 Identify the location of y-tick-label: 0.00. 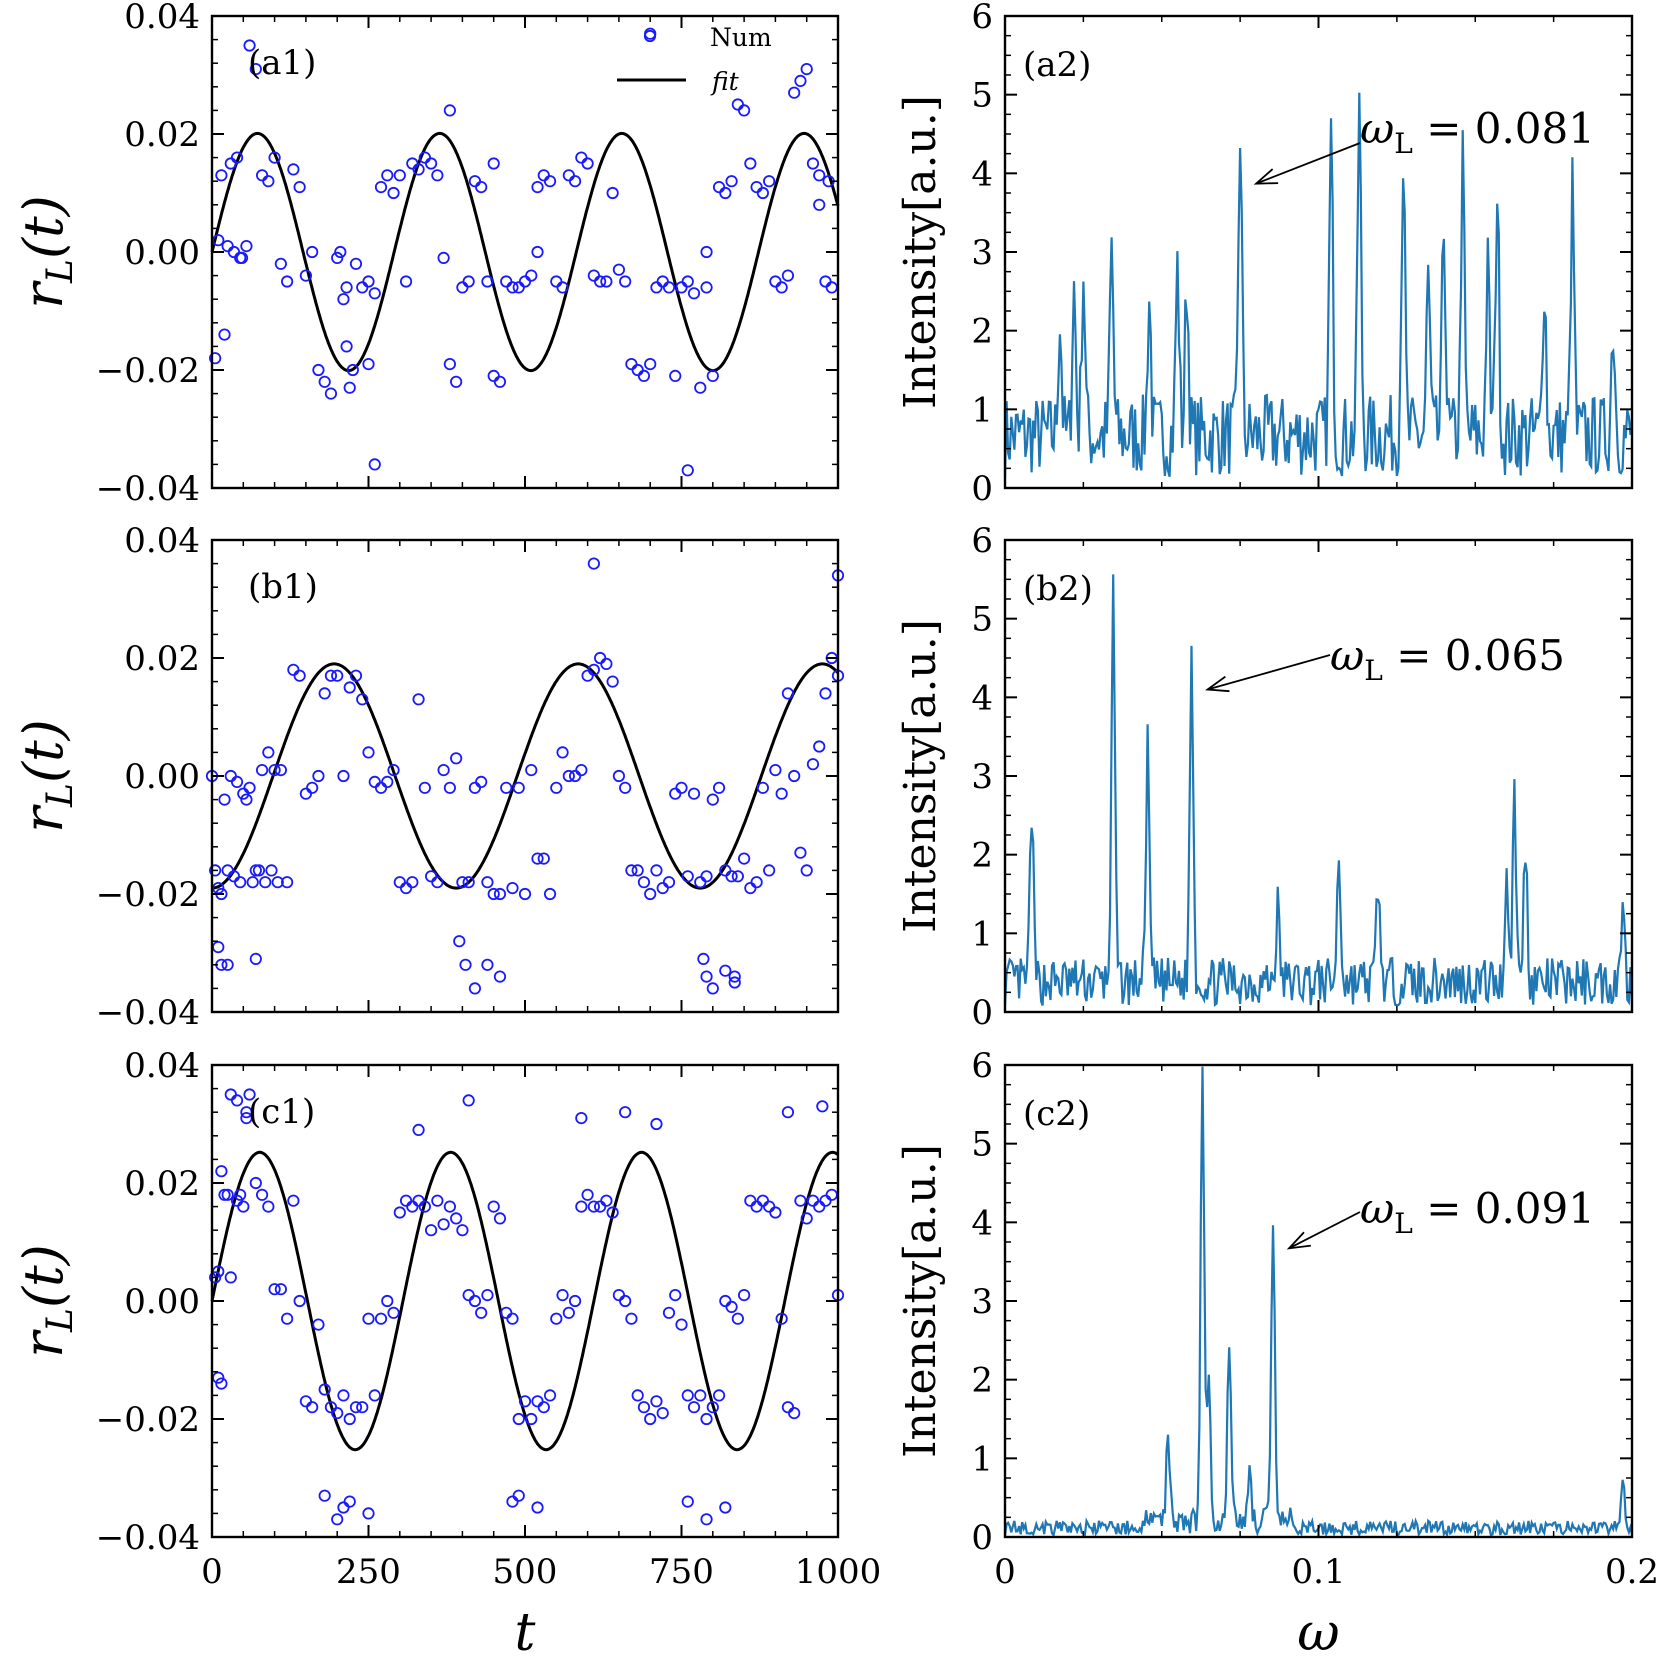
(162, 1302).